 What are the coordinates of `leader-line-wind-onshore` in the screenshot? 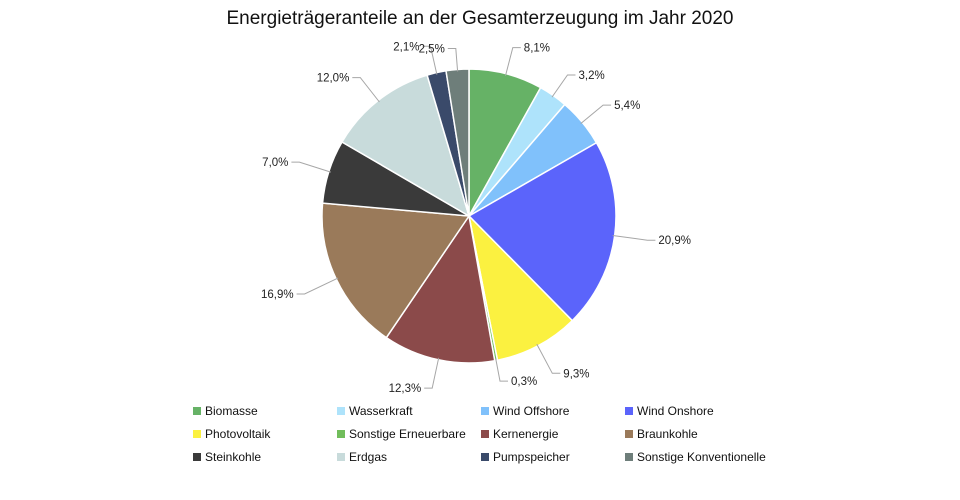 It's located at (634, 238).